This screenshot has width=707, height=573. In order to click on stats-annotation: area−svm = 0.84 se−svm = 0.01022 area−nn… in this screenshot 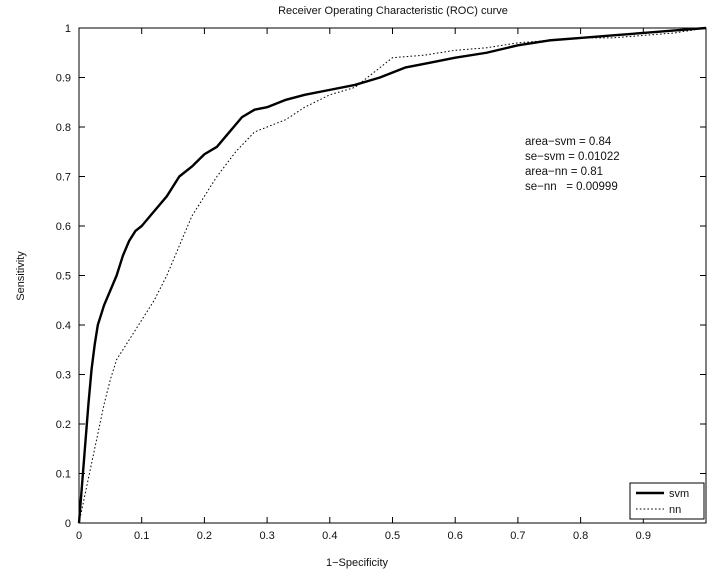, I will do `click(572, 164)`.